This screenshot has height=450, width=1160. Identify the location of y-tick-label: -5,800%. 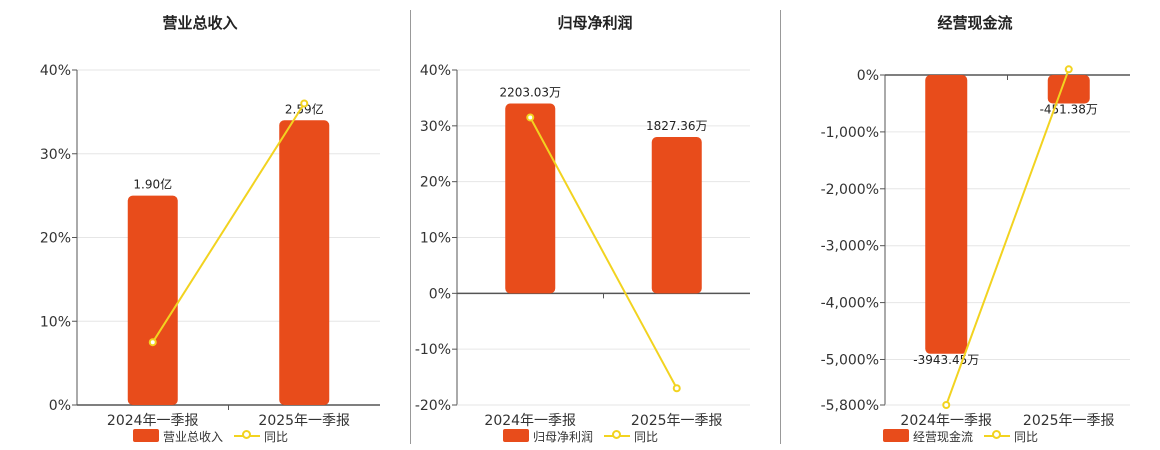
(850, 406).